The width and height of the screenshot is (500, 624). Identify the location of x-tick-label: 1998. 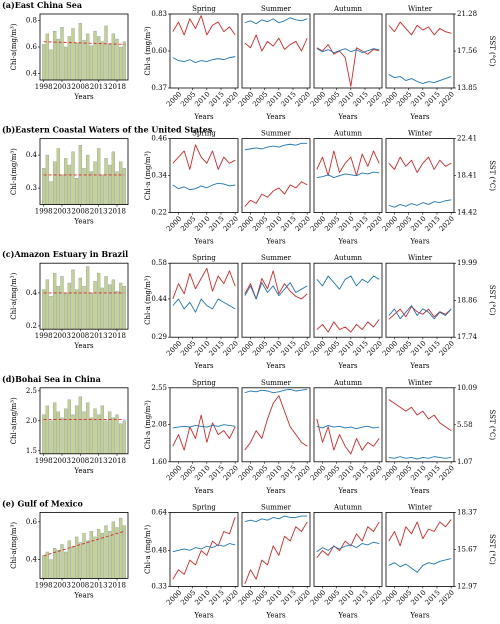
(44, 461).